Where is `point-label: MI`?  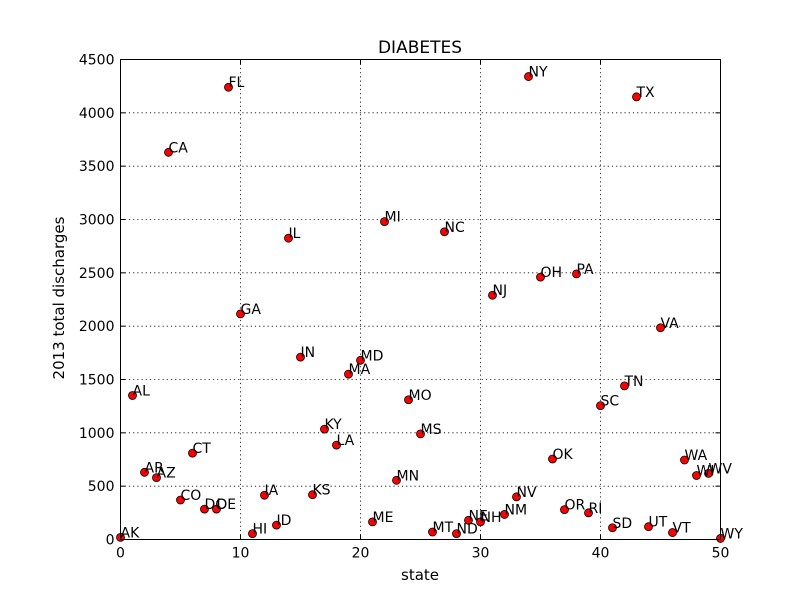
point-label: MI is located at coordinates (393, 218).